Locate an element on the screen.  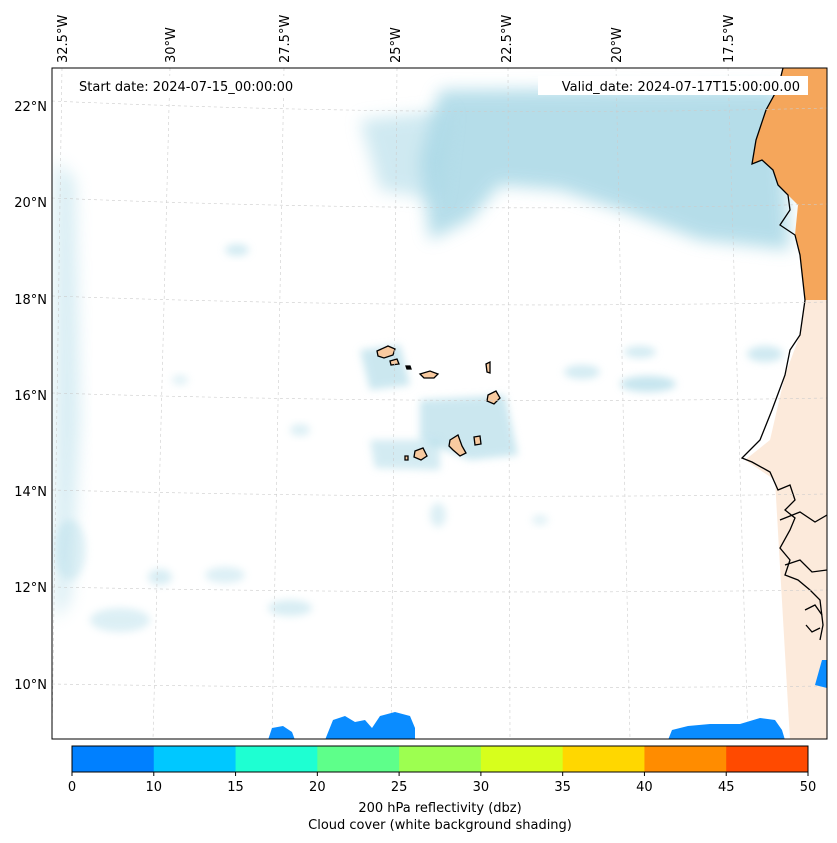
valid-date-box is located at coordinates (673, 85).